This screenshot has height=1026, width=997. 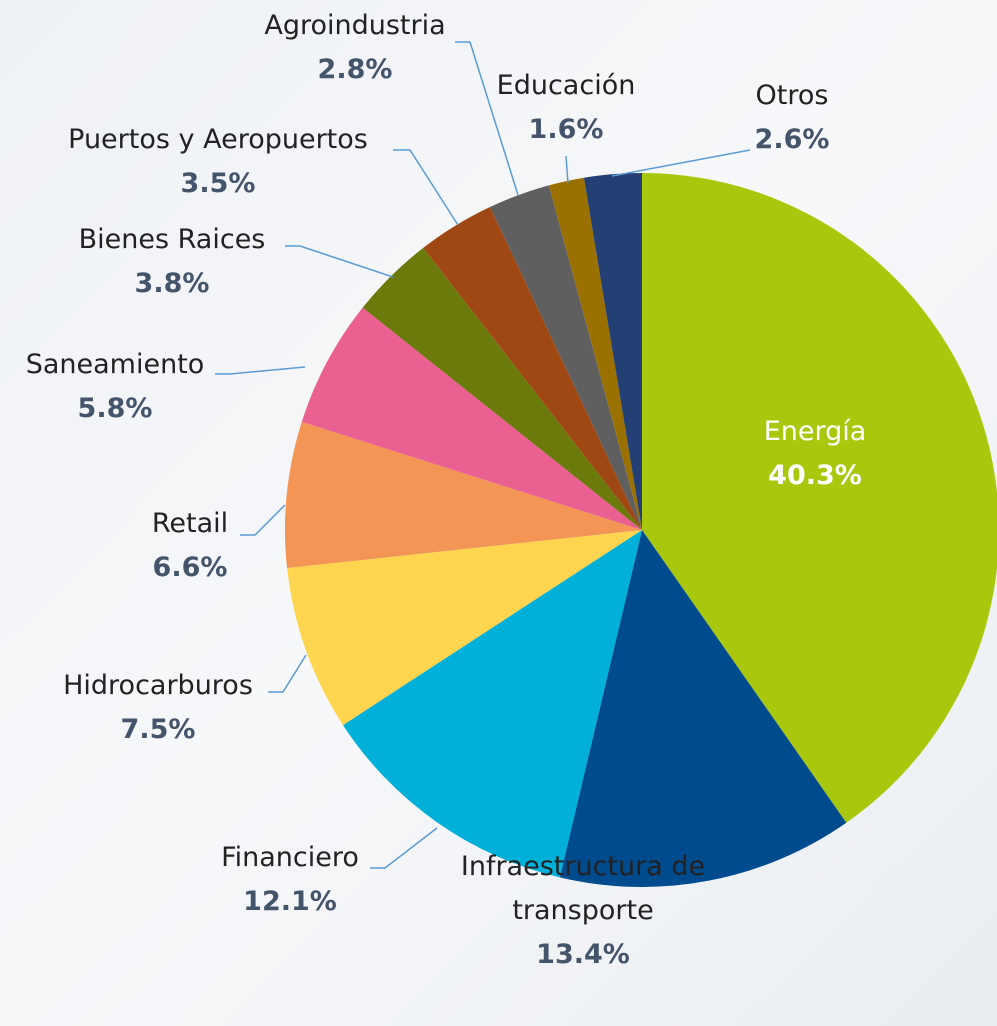 I want to click on value-label: 13.4%, so click(x=583, y=954).